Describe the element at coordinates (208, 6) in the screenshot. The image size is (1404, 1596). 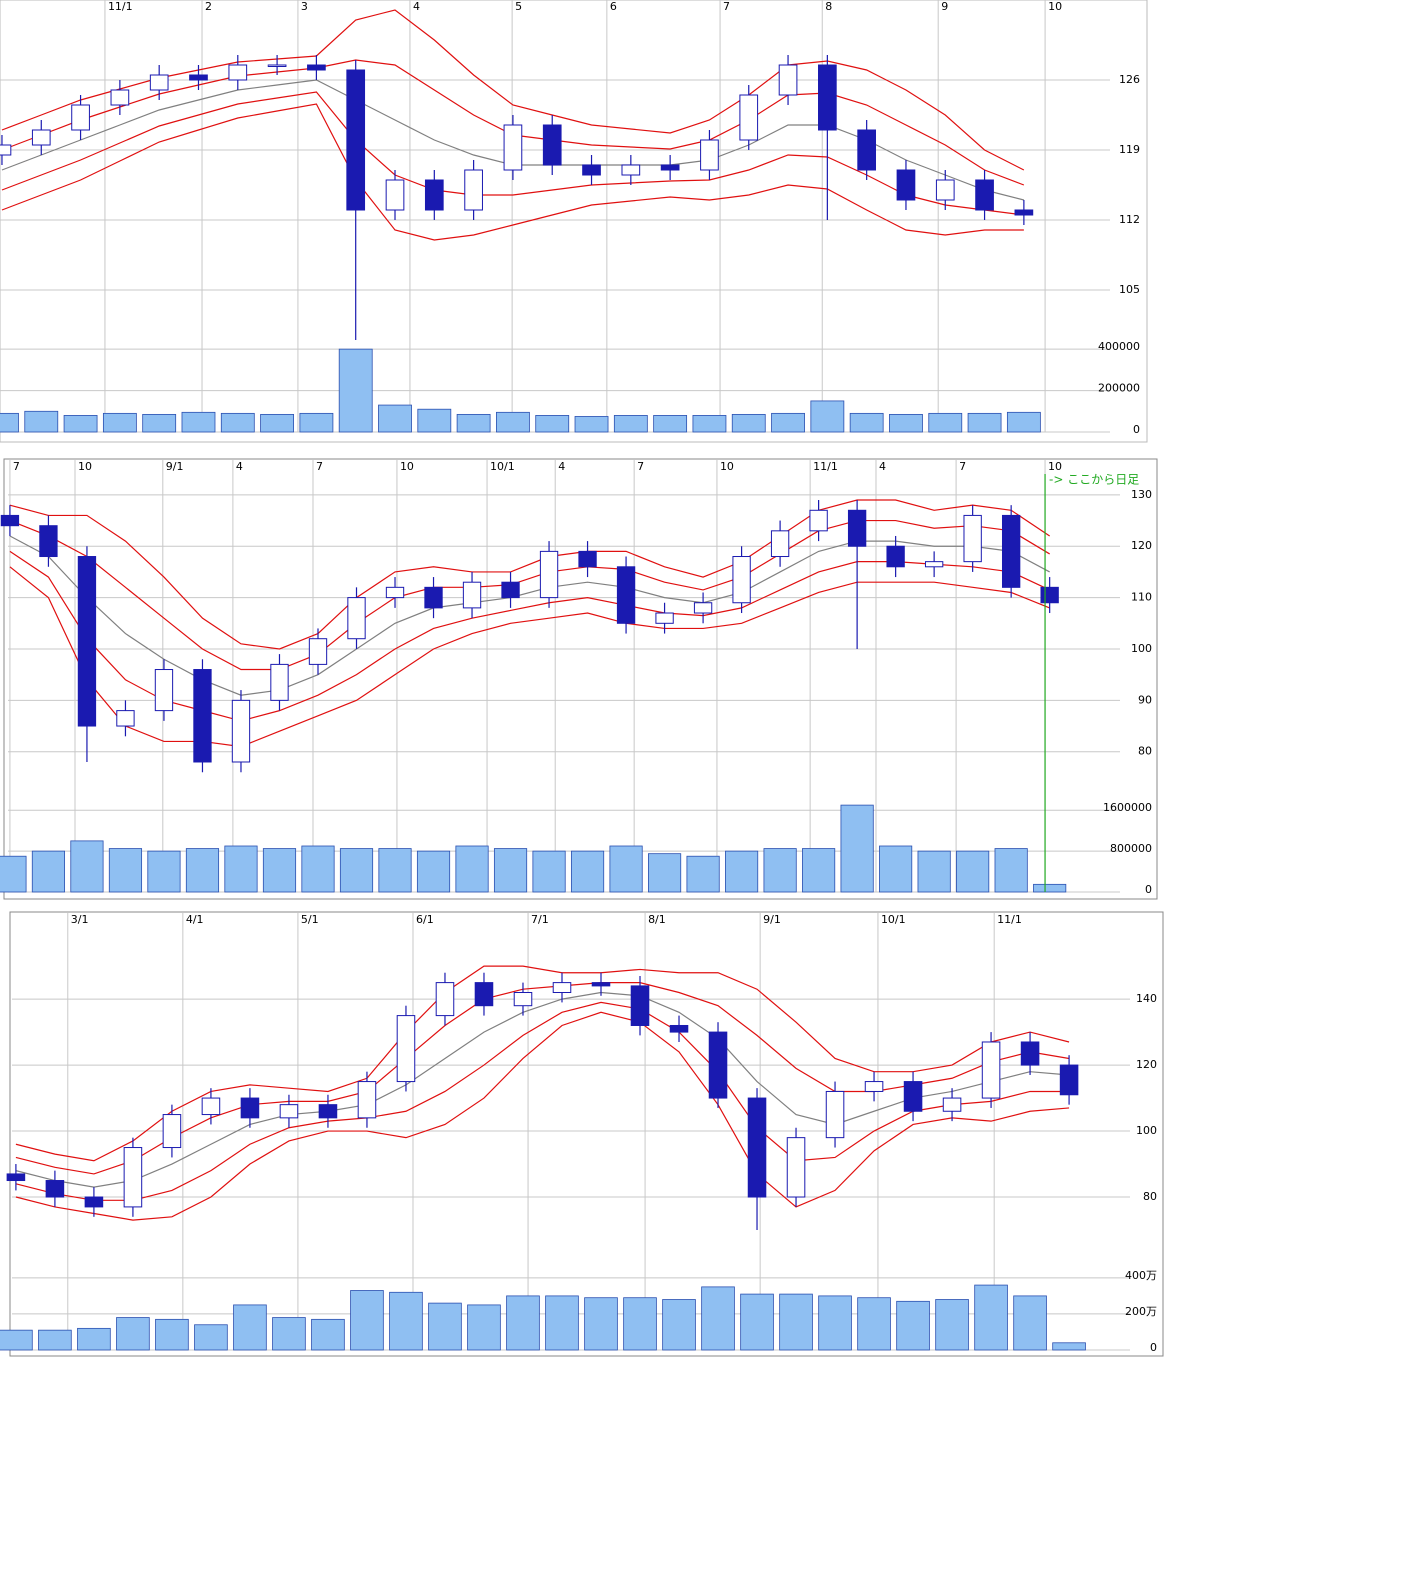
I see `x-tick-label: 2` at that location.